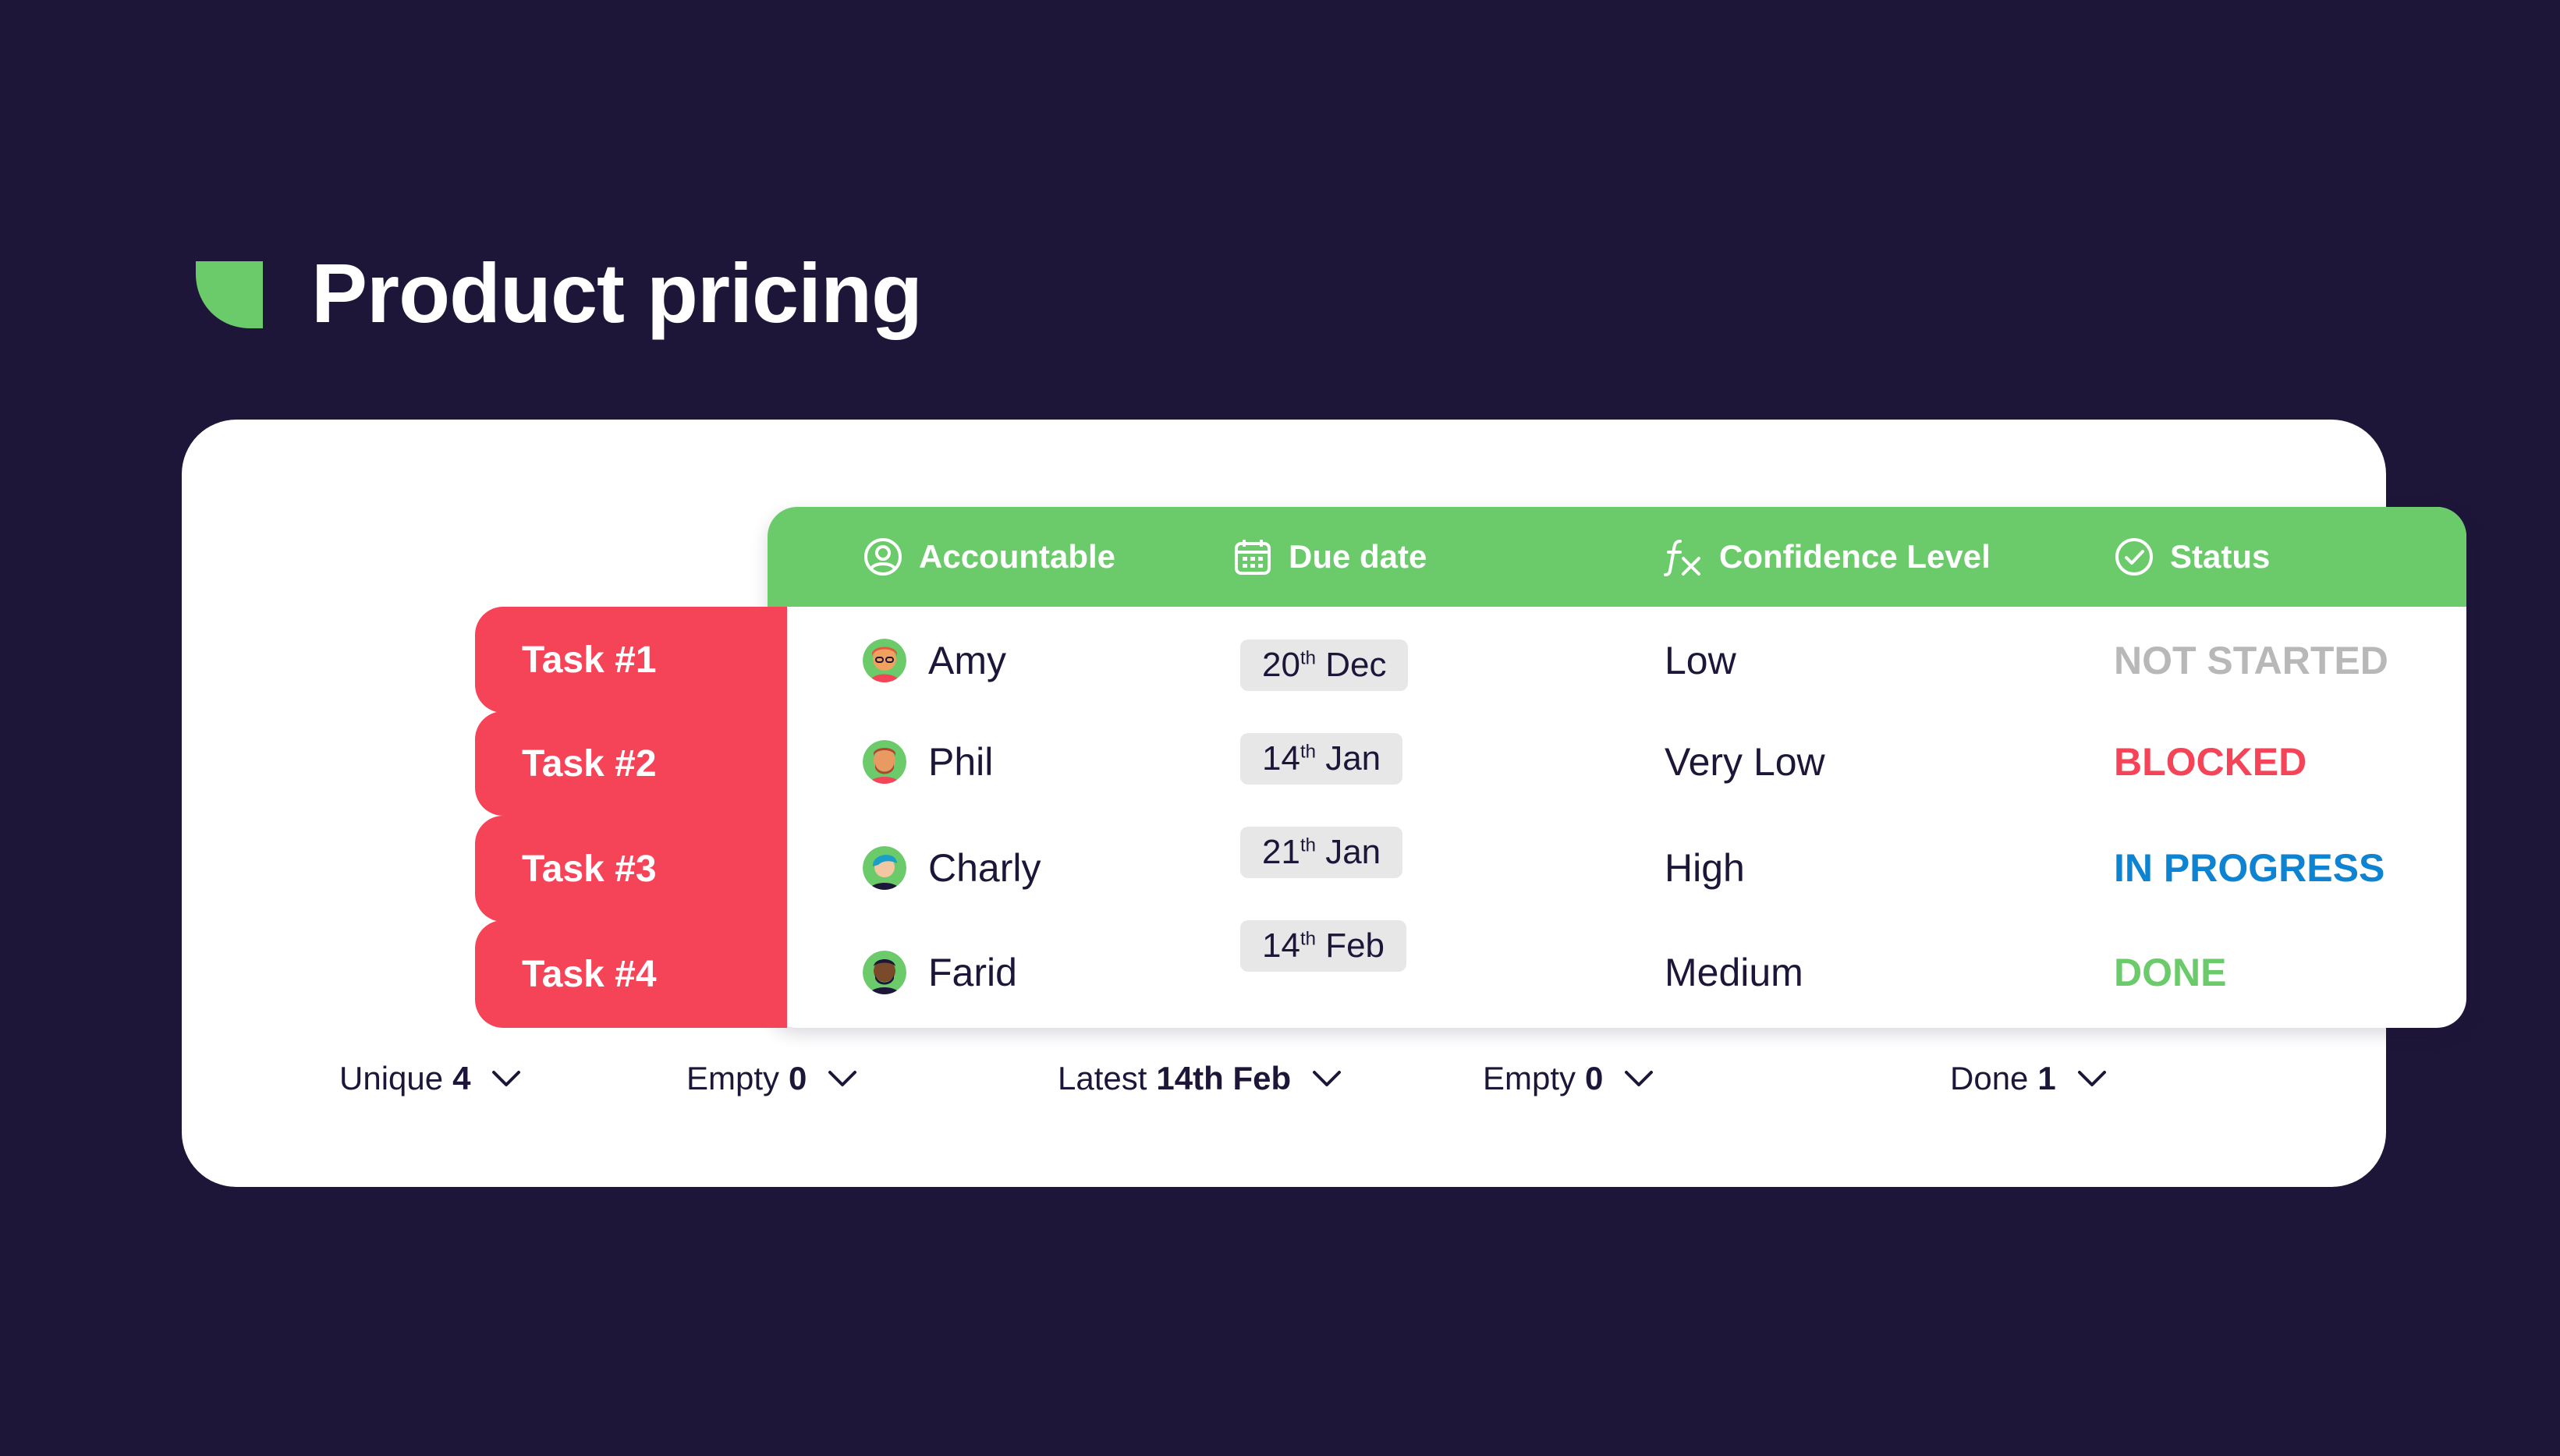 The height and width of the screenshot is (1456, 2560). Describe the element at coordinates (1017, 557) in the screenshot. I see `column-label: Accountable` at that location.